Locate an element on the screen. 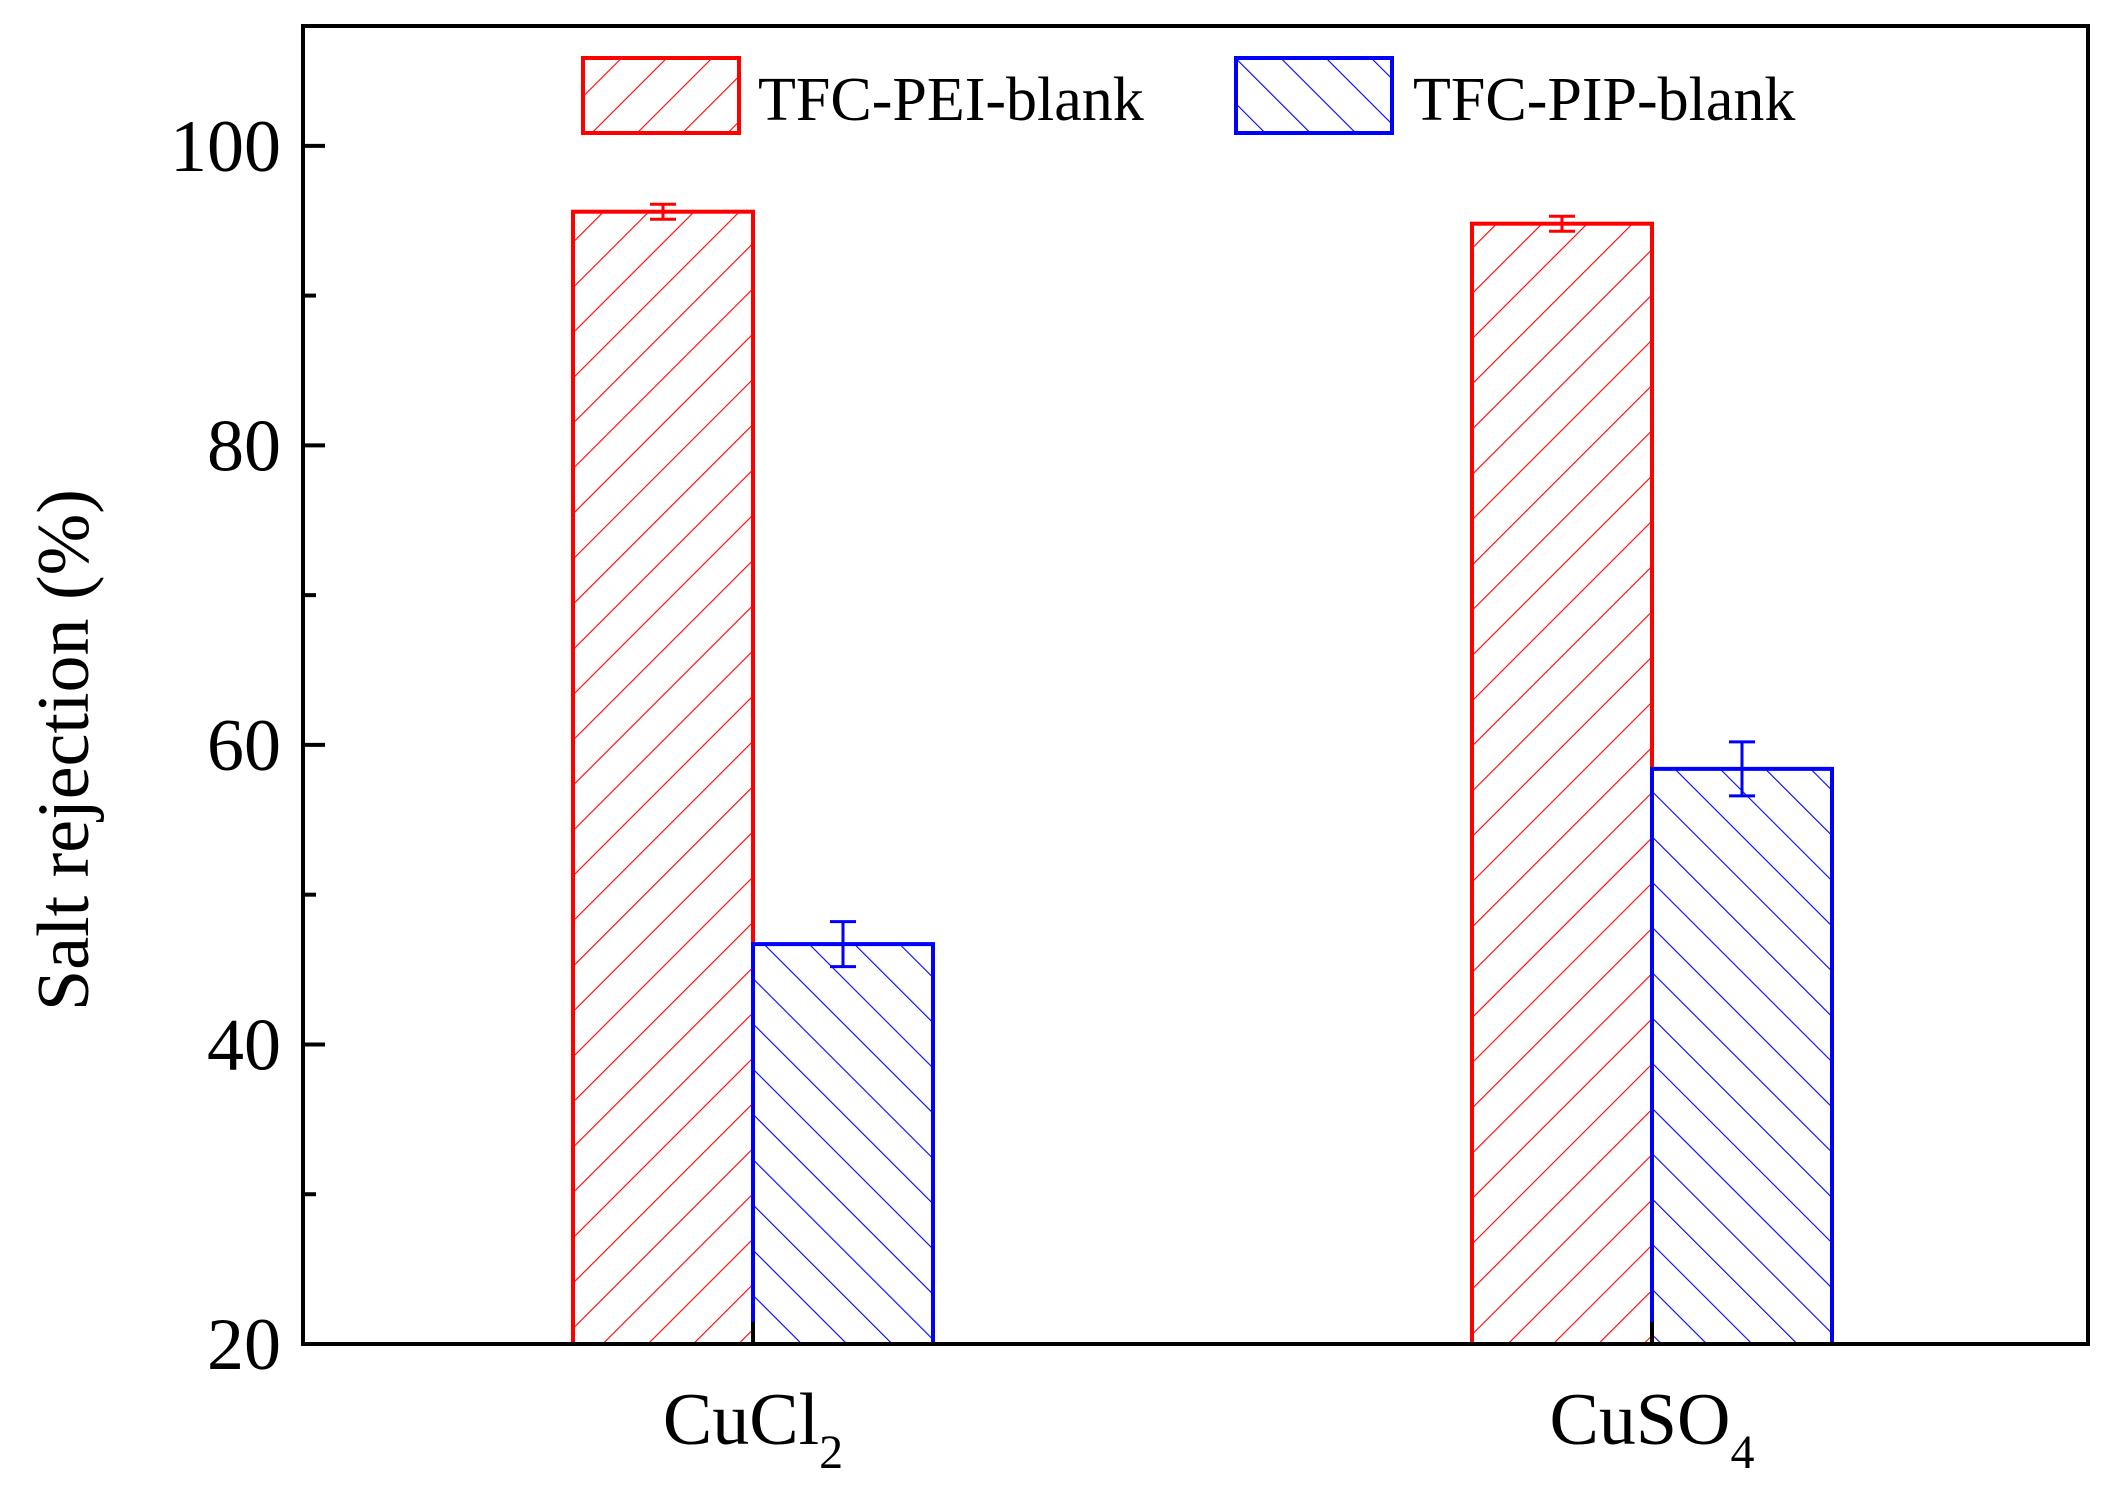  x-tick-label-subscript: 2 is located at coordinates (831, 1452).